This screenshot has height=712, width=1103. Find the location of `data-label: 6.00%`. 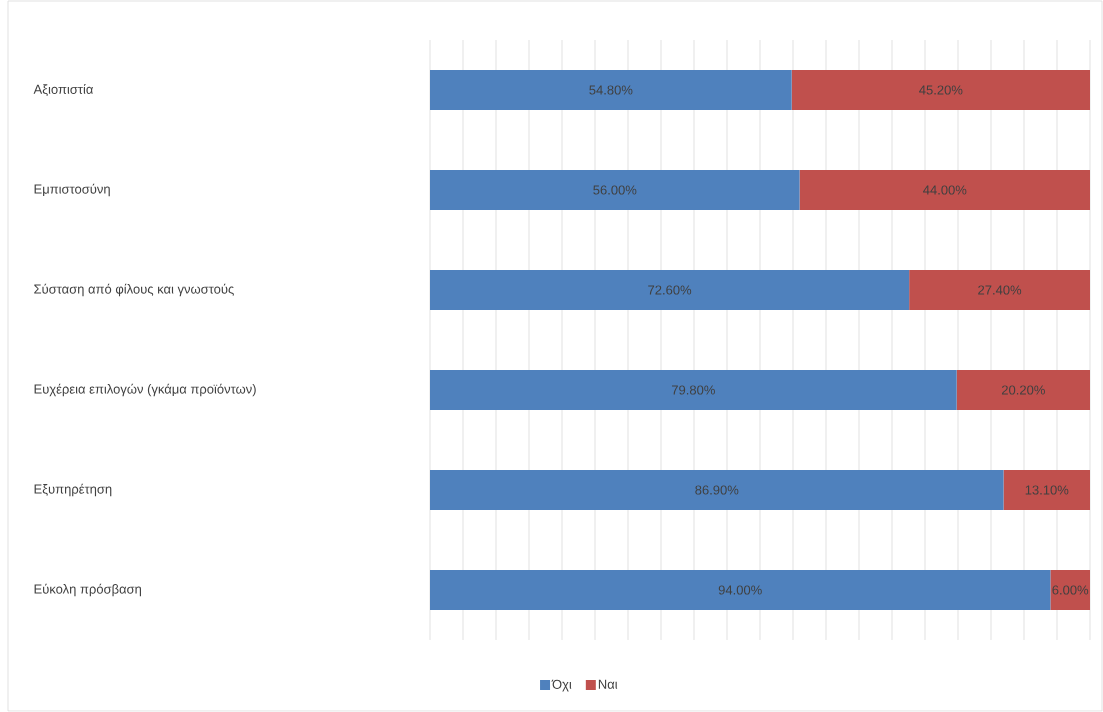

data-label: 6.00% is located at coordinates (1070, 590).